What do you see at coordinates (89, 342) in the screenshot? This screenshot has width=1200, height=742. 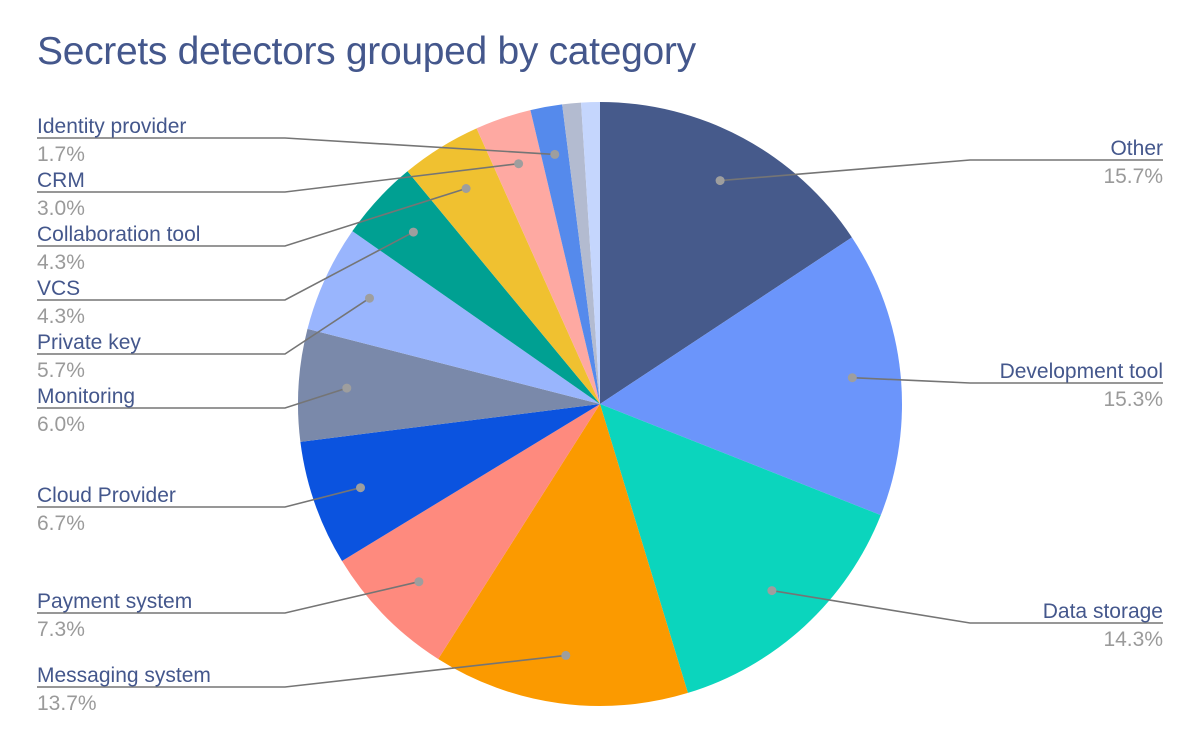 I see `slice-label-name: Private key` at bounding box center [89, 342].